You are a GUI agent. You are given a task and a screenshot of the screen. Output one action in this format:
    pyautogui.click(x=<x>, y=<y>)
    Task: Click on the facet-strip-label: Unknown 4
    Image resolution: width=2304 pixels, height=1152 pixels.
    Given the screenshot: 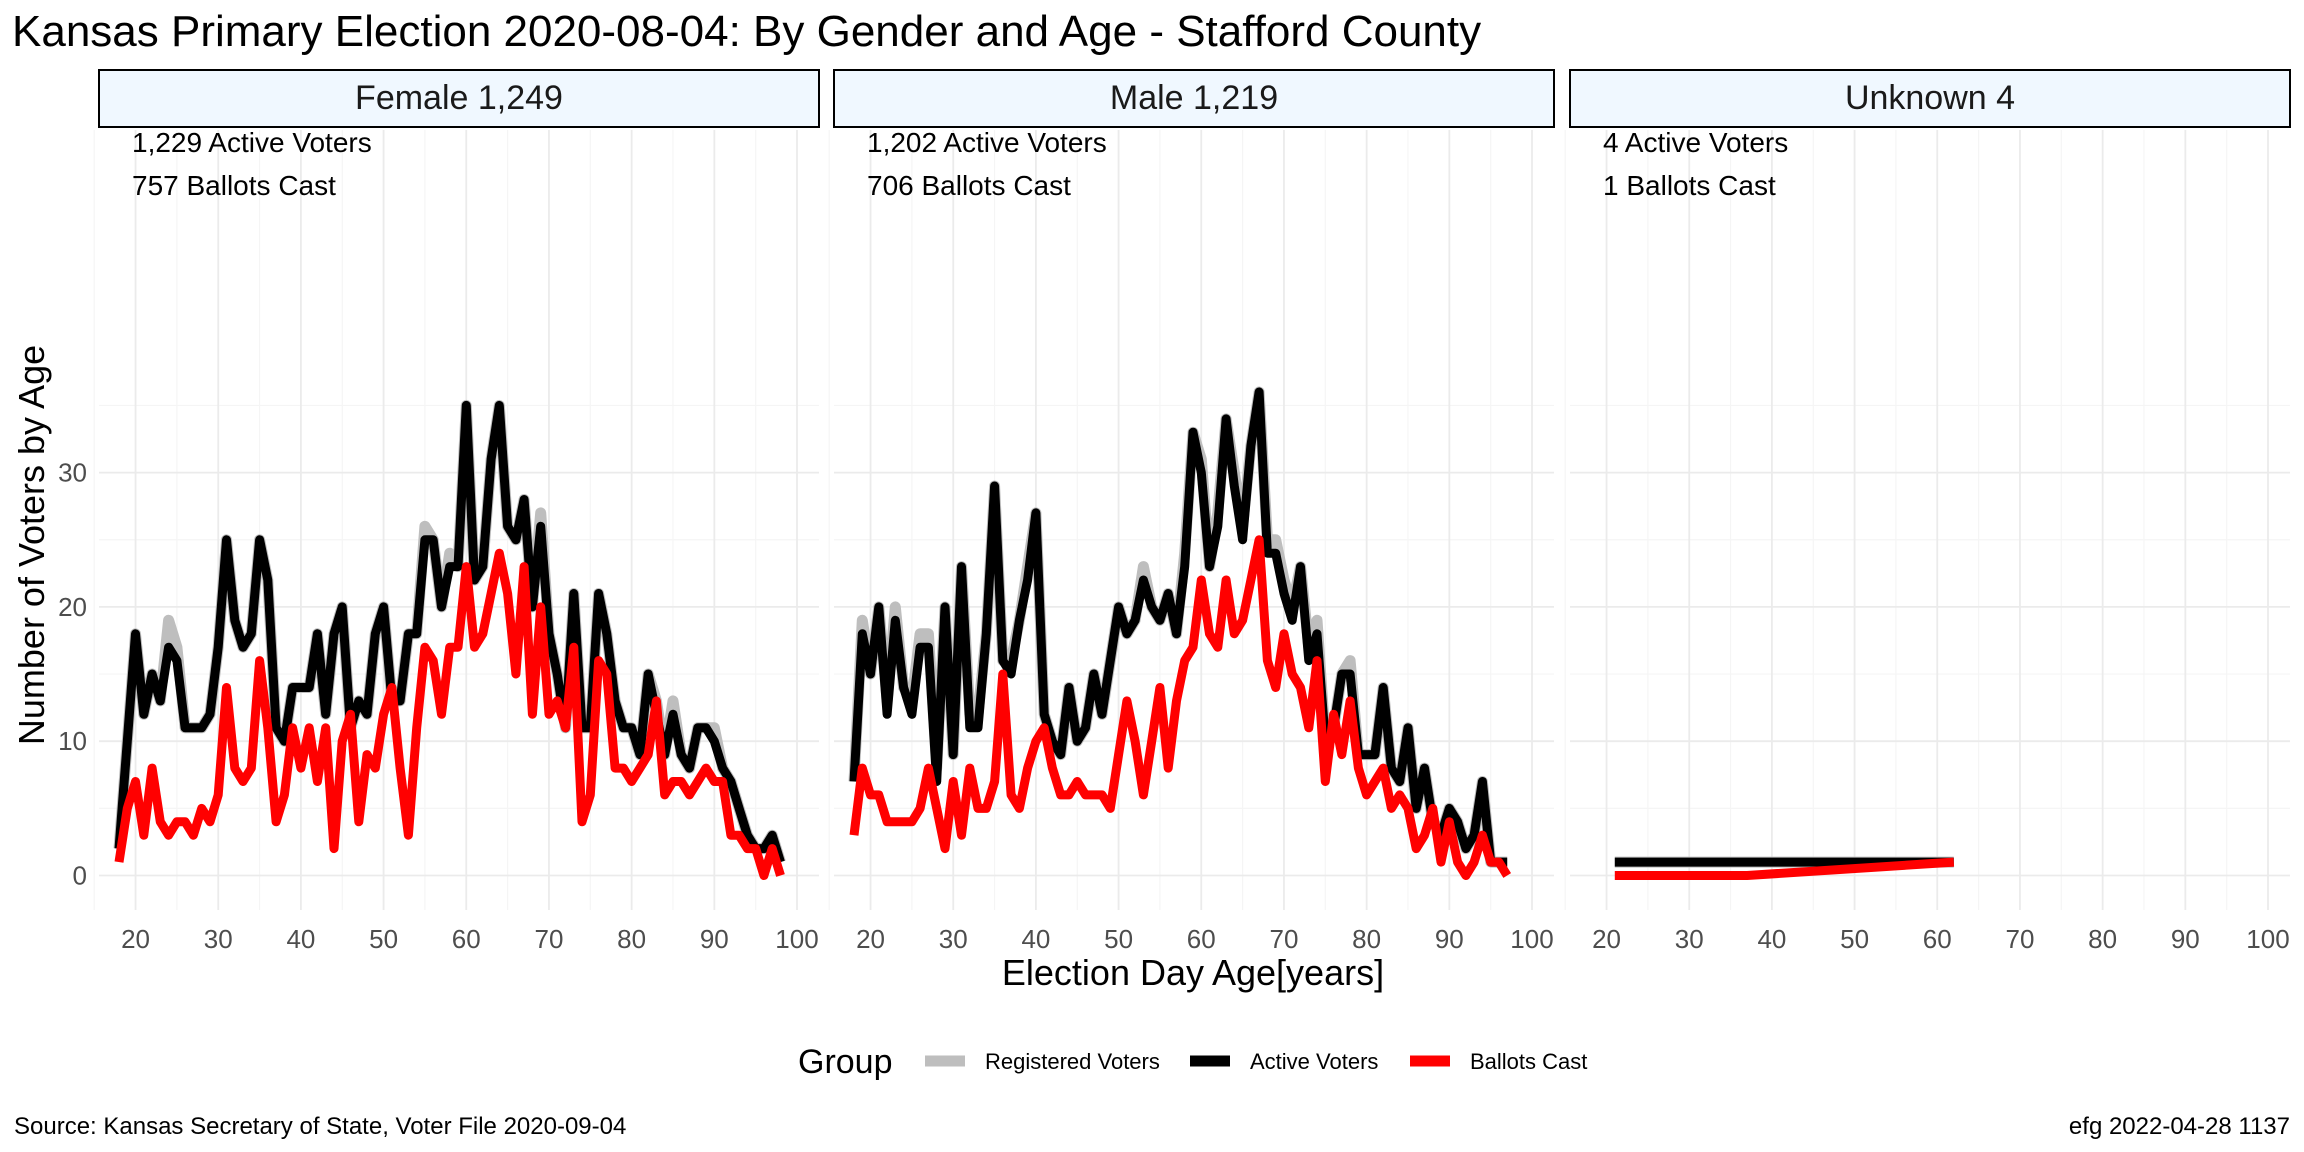 What is the action you would take?
    pyautogui.click(x=1930, y=98)
    